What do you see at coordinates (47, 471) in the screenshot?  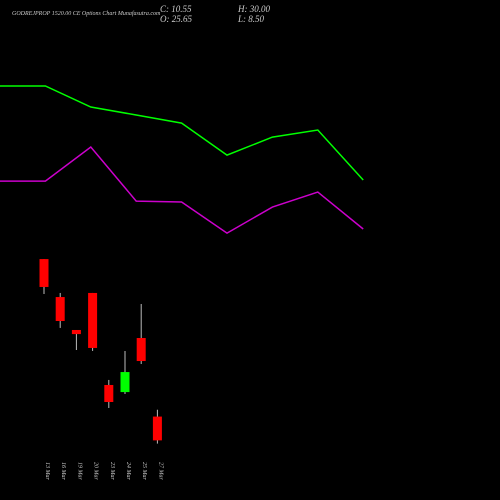 I see `x-tick-label: 13 Mar` at bounding box center [47, 471].